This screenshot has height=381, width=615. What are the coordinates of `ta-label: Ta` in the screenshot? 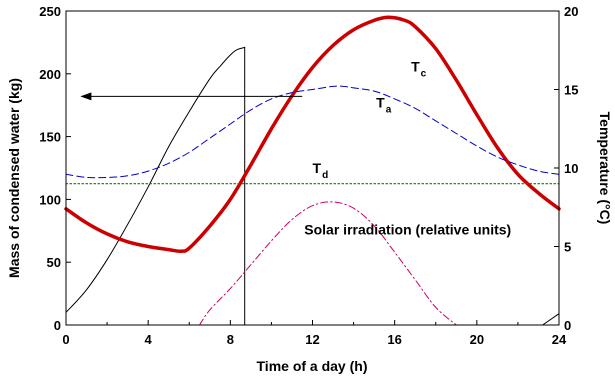 It's located at (384, 105).